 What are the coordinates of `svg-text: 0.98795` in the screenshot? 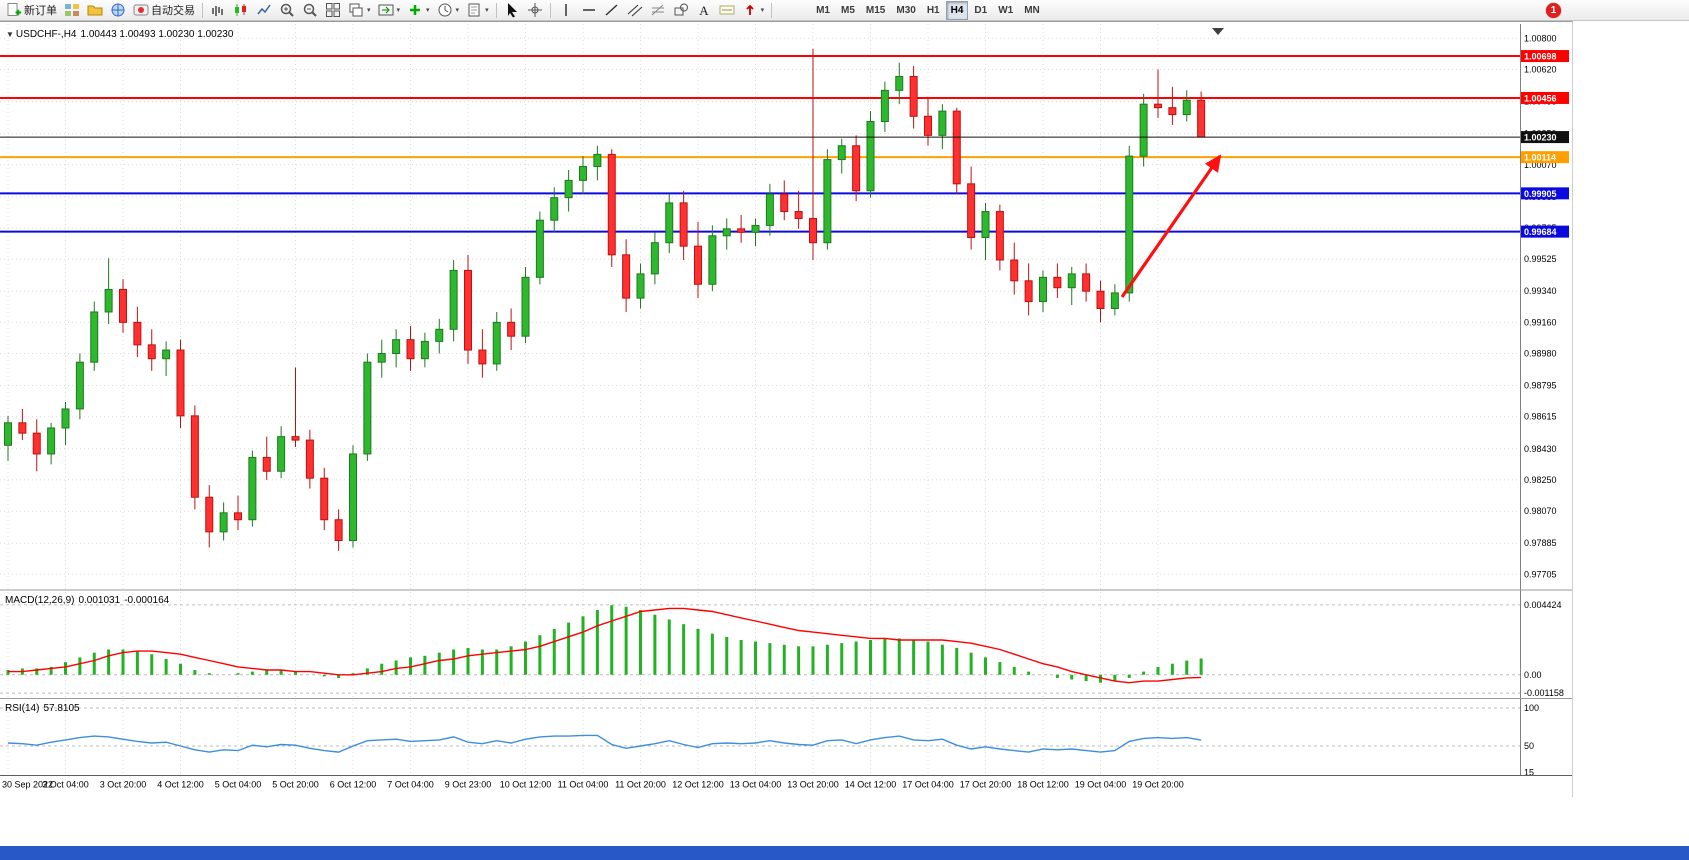 It's located at (1540, 386).